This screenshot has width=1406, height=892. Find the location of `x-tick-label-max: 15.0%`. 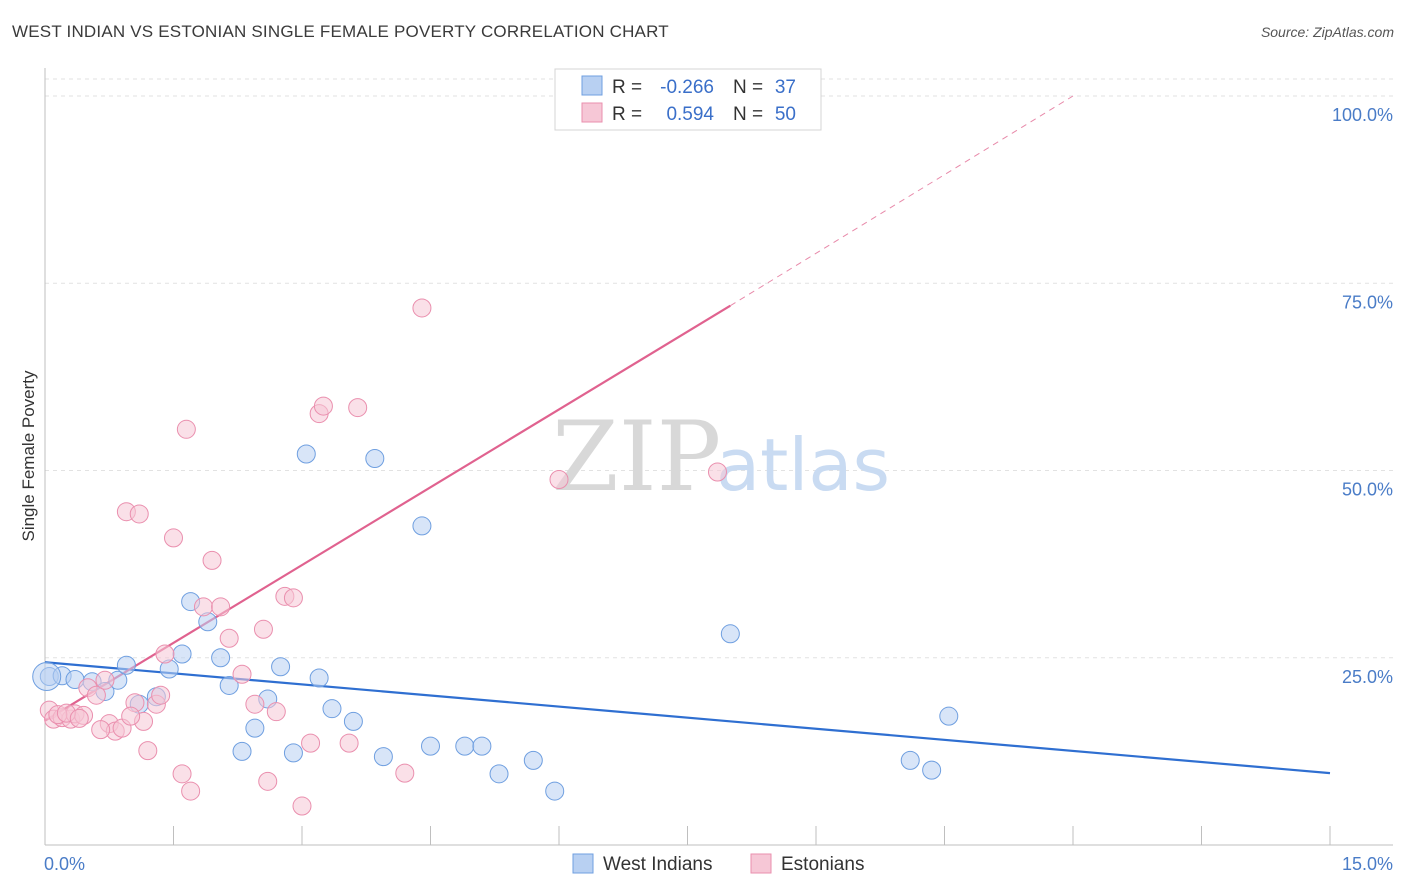

x-tick-label-max: 15.0% is located at coordinates (1367, 864).